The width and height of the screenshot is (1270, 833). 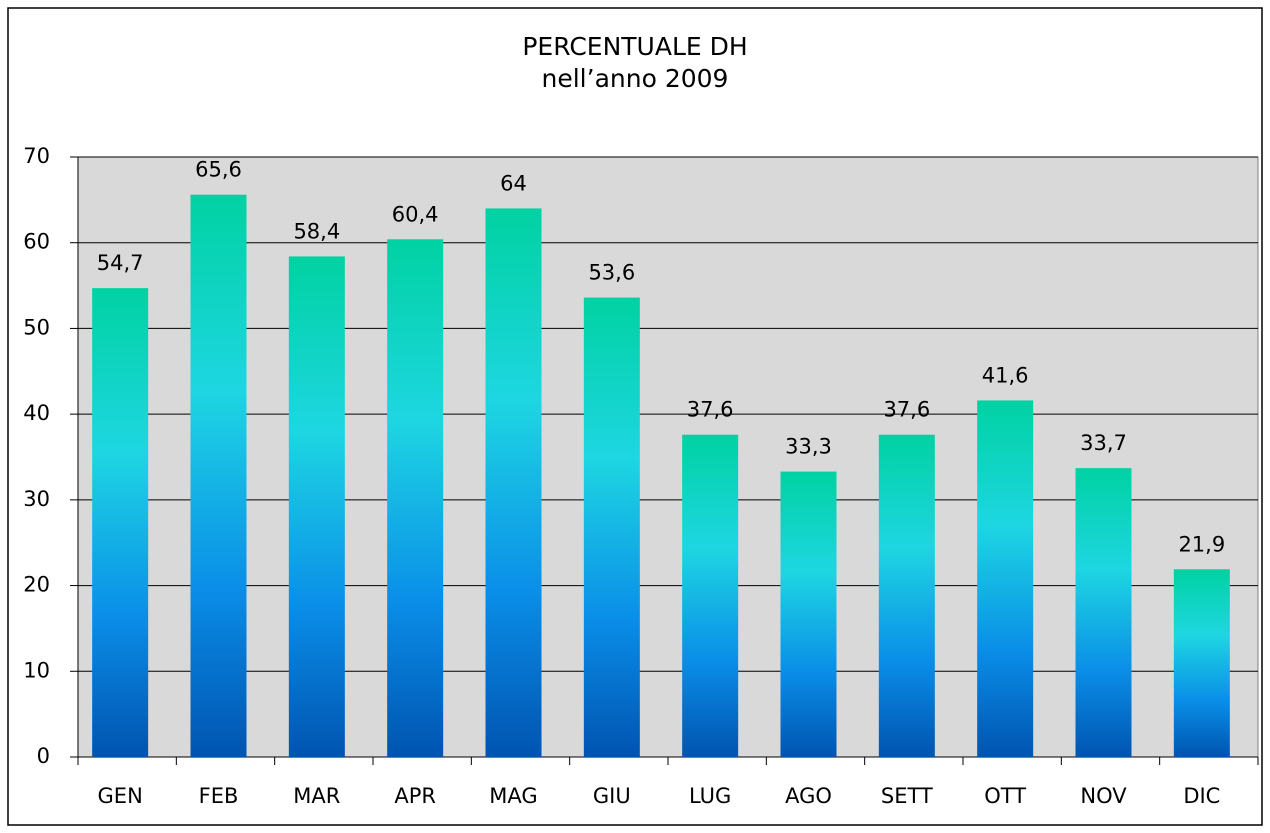 What do you see at coordinates (36, 327) in the screenshot?
I see `y-tick-label: 50` at bounding box center [36, 327].